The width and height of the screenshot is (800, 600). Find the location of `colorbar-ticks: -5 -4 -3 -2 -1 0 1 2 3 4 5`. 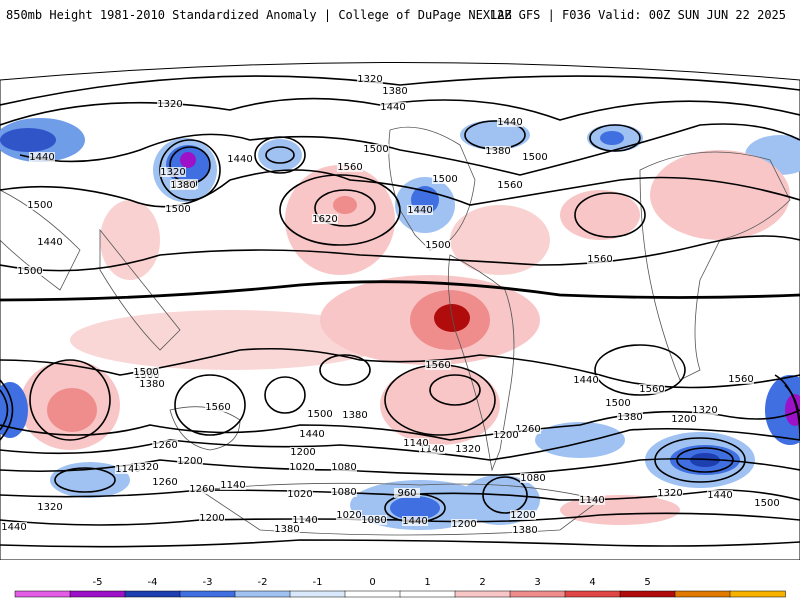

colorbar-ticks: -5 -4 -3 -2 -1 0 1 2 3 4 5 is located at coordinates (372, 582).